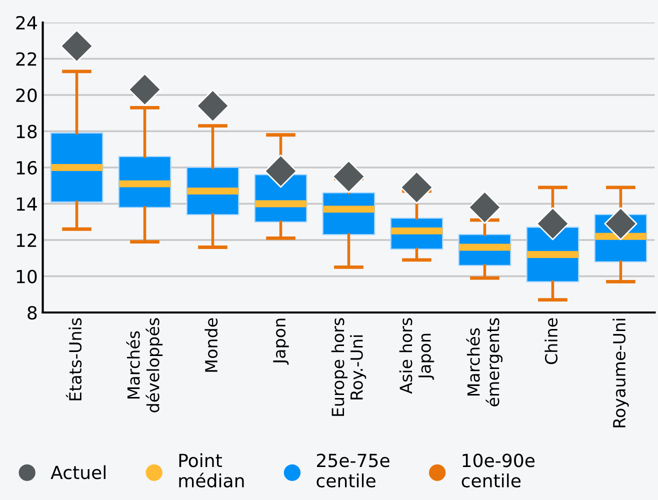 The width and height of the screenshot is (658, 500). Describe the element at coordinates (26, 277) in the screenshot. I see `y-tick-label: 10` at that location.